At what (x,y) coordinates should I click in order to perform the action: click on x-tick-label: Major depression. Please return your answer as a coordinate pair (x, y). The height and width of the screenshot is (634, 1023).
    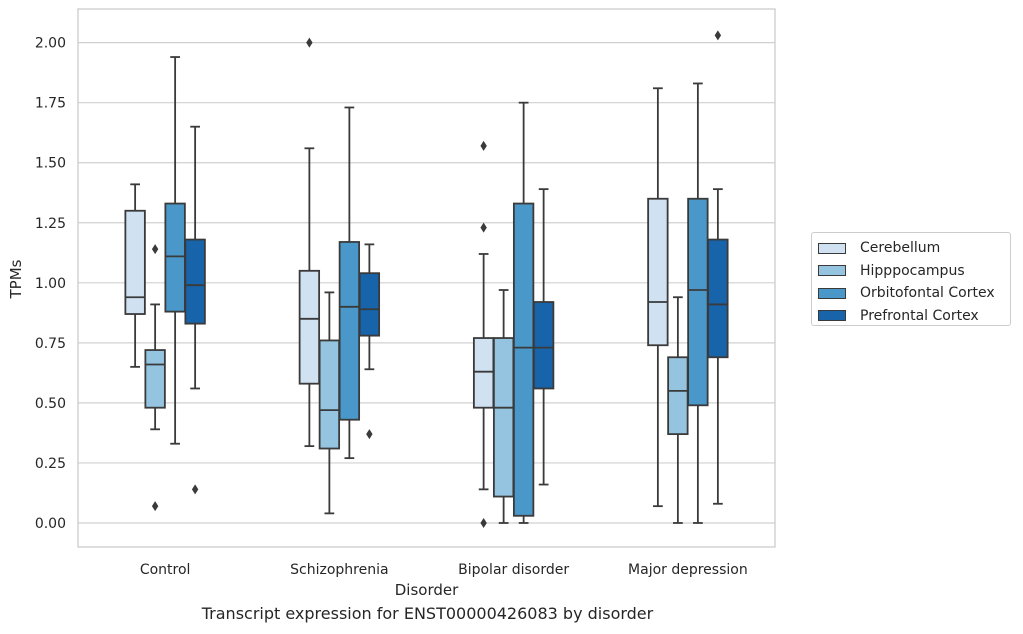
    Looking at the image, I should click on (688, 570).